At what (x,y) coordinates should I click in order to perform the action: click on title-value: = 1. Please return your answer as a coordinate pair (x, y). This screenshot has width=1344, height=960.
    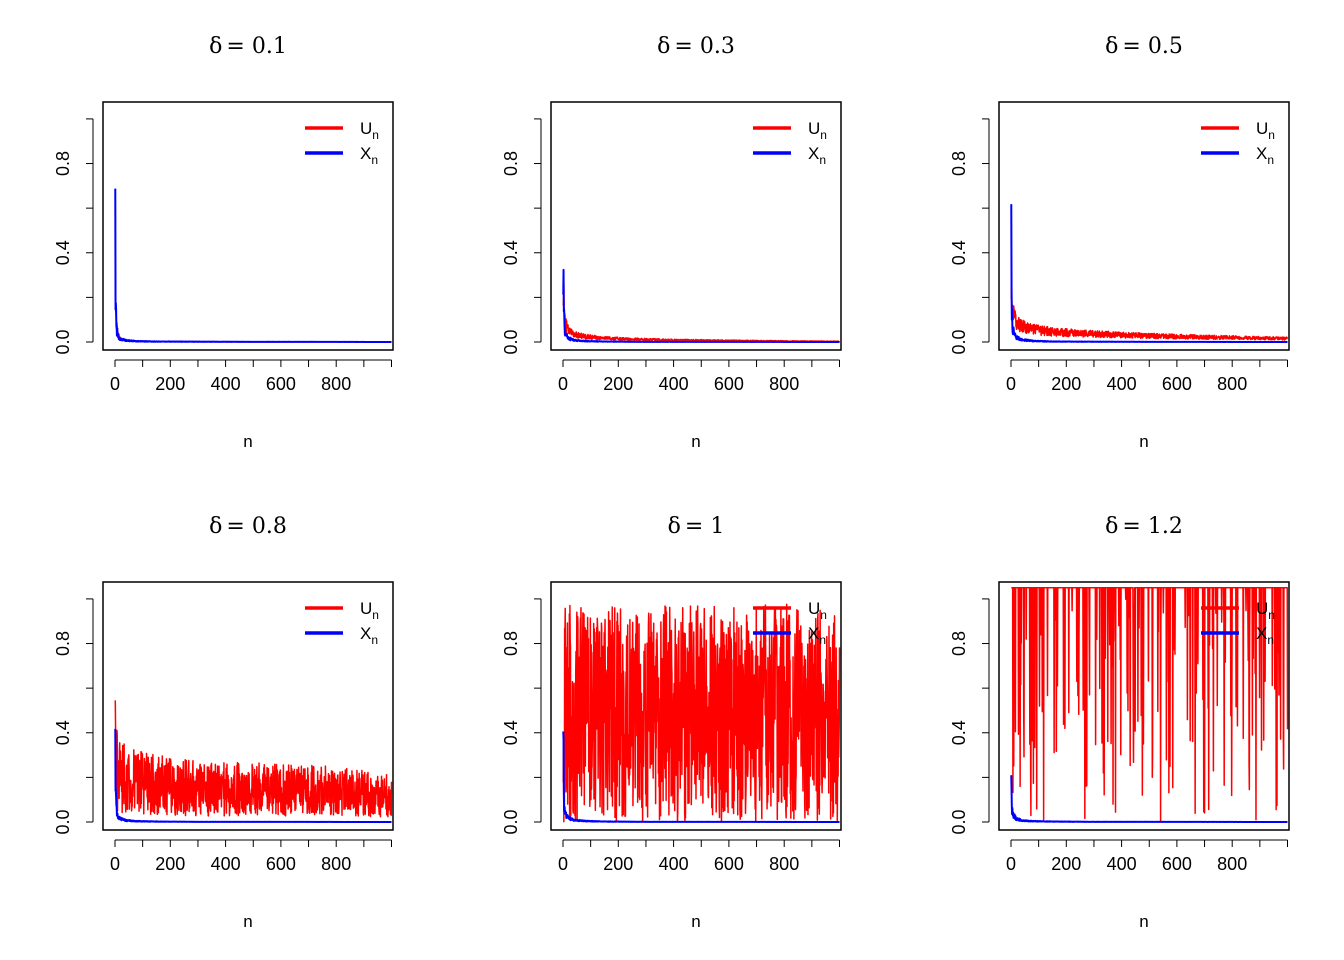
    Looking at the image, I should click on (704, 526).